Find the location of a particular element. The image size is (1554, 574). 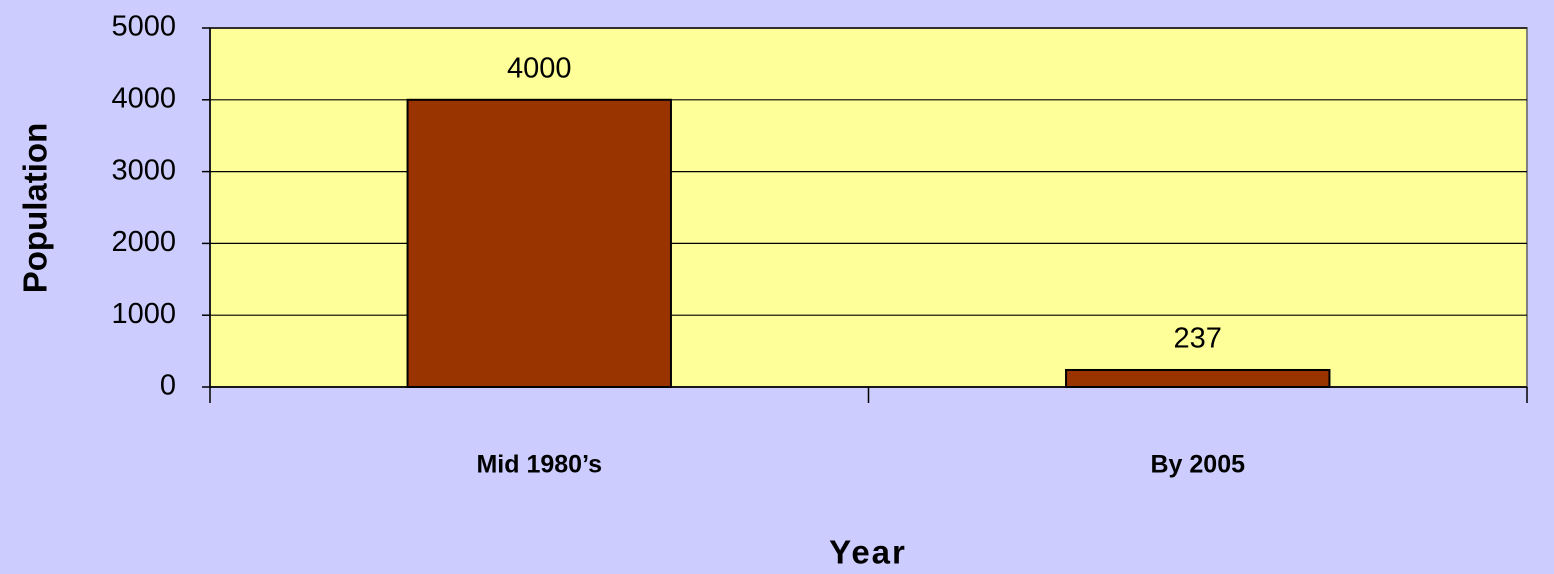

y-tick-label: 0 is located at coordinates (168, 386).